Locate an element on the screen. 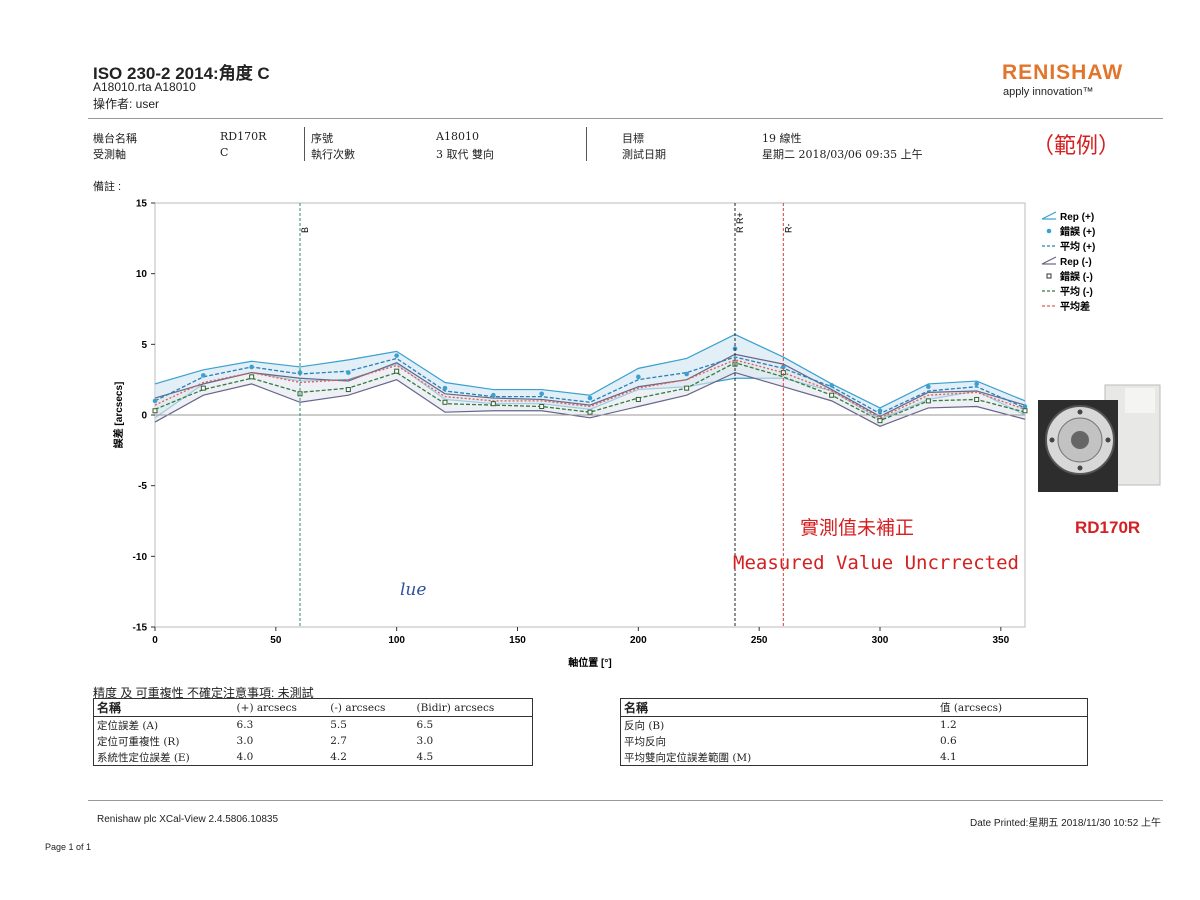 The height and width of the screenshot is (900, 1200). legend-label: 平均差 is located at coordinates (1075, 306).